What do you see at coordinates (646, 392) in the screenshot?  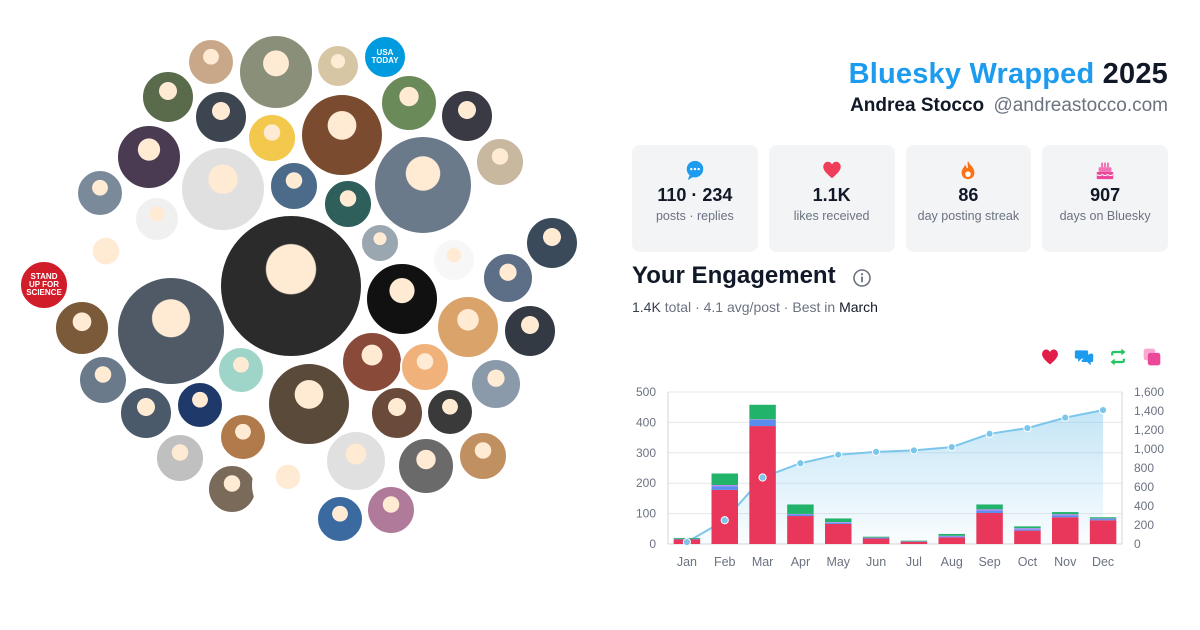 I see `y-tick-label-left: 500` at bounding box center [646, 392].